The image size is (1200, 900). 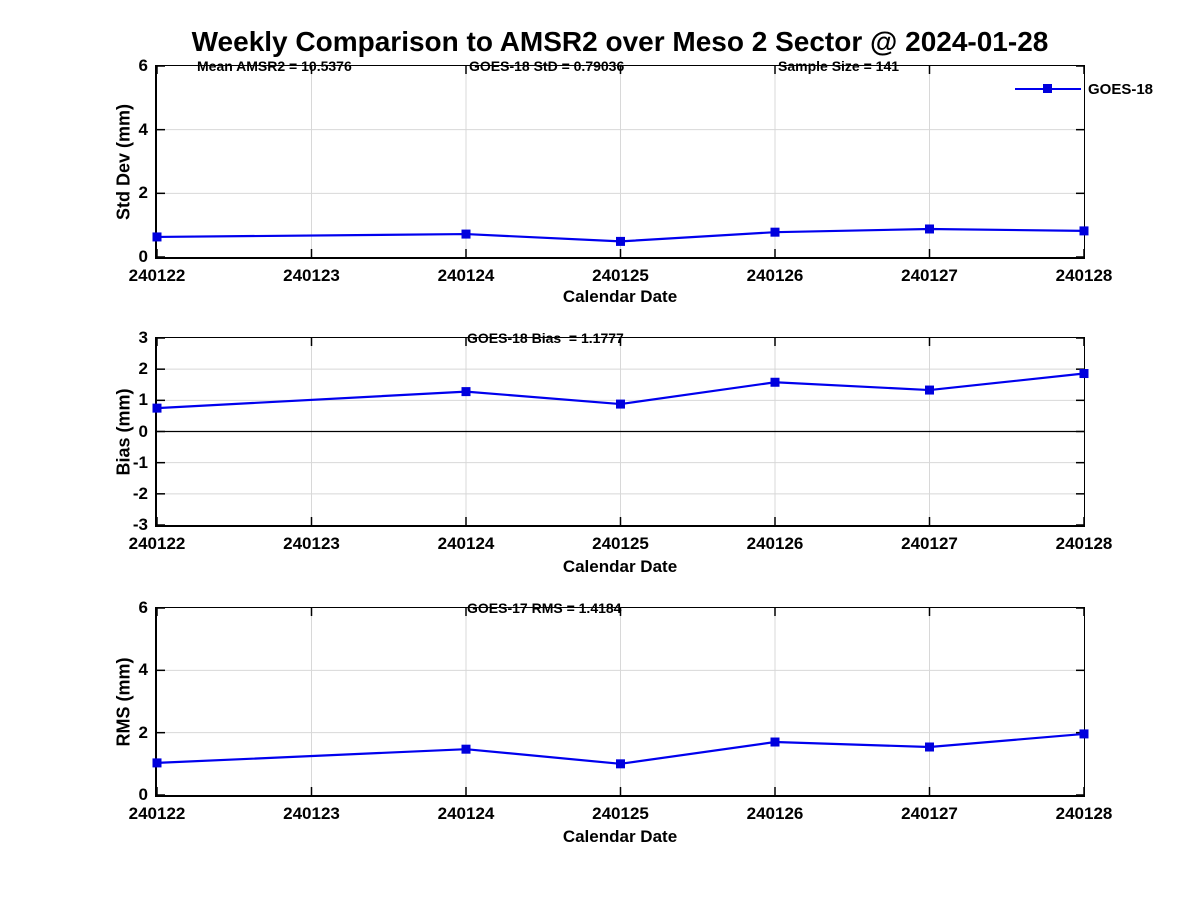 What do you see at coordinates (140, 462) in the screenshot?
I see `y-tick-label: -1` at bounding box center [140, 462].